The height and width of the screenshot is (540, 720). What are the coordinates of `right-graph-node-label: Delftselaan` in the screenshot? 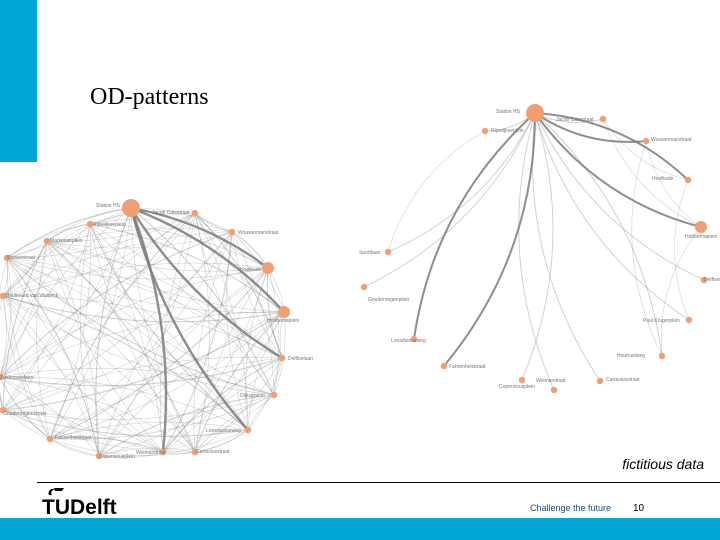 It's located at (712, 280).